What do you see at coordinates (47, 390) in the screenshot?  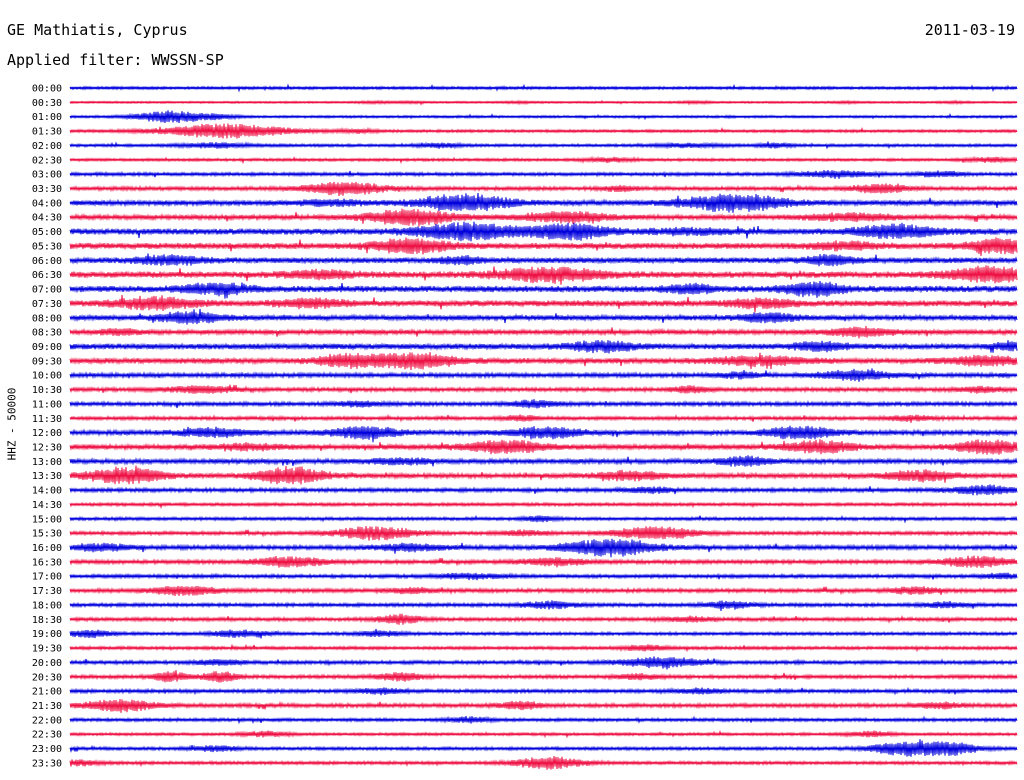 I see `time-label: 10:30` at bounding box center [47, 390].